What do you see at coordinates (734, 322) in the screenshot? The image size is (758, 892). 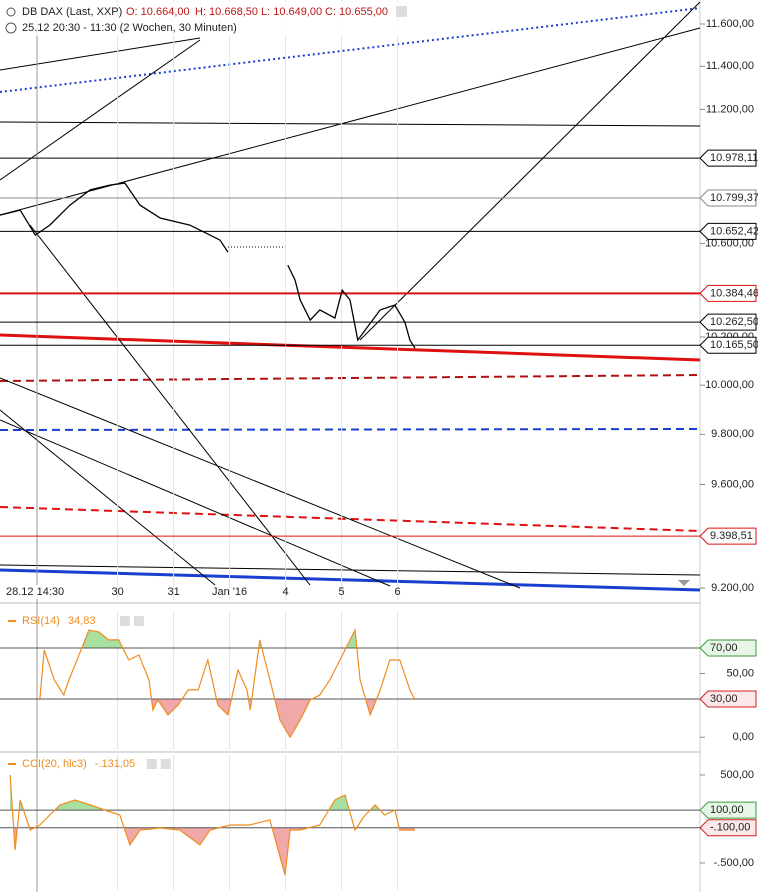 I see `level-label: 10.262,50` at bounding box center [734, 322].